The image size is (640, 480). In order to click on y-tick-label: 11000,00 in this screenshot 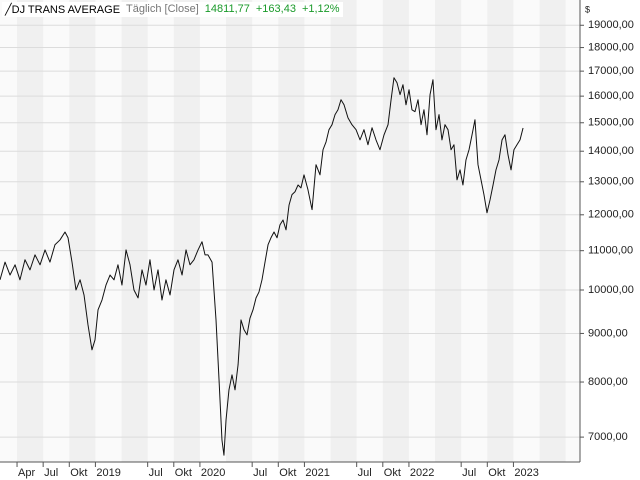, I will do `click(610, 251)`.